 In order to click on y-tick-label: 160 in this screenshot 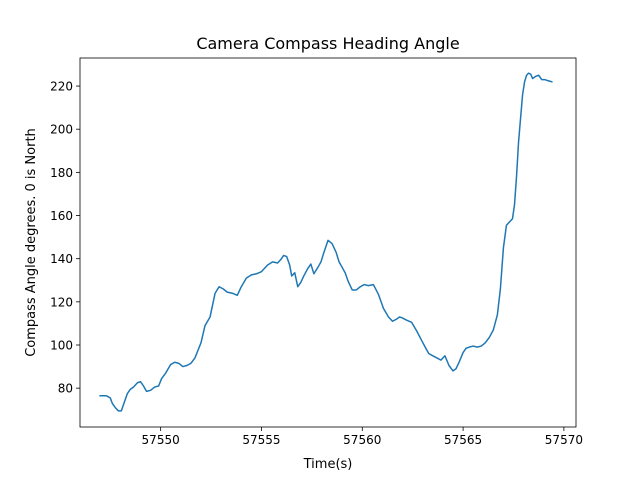, I will do `click(61, 216)`.